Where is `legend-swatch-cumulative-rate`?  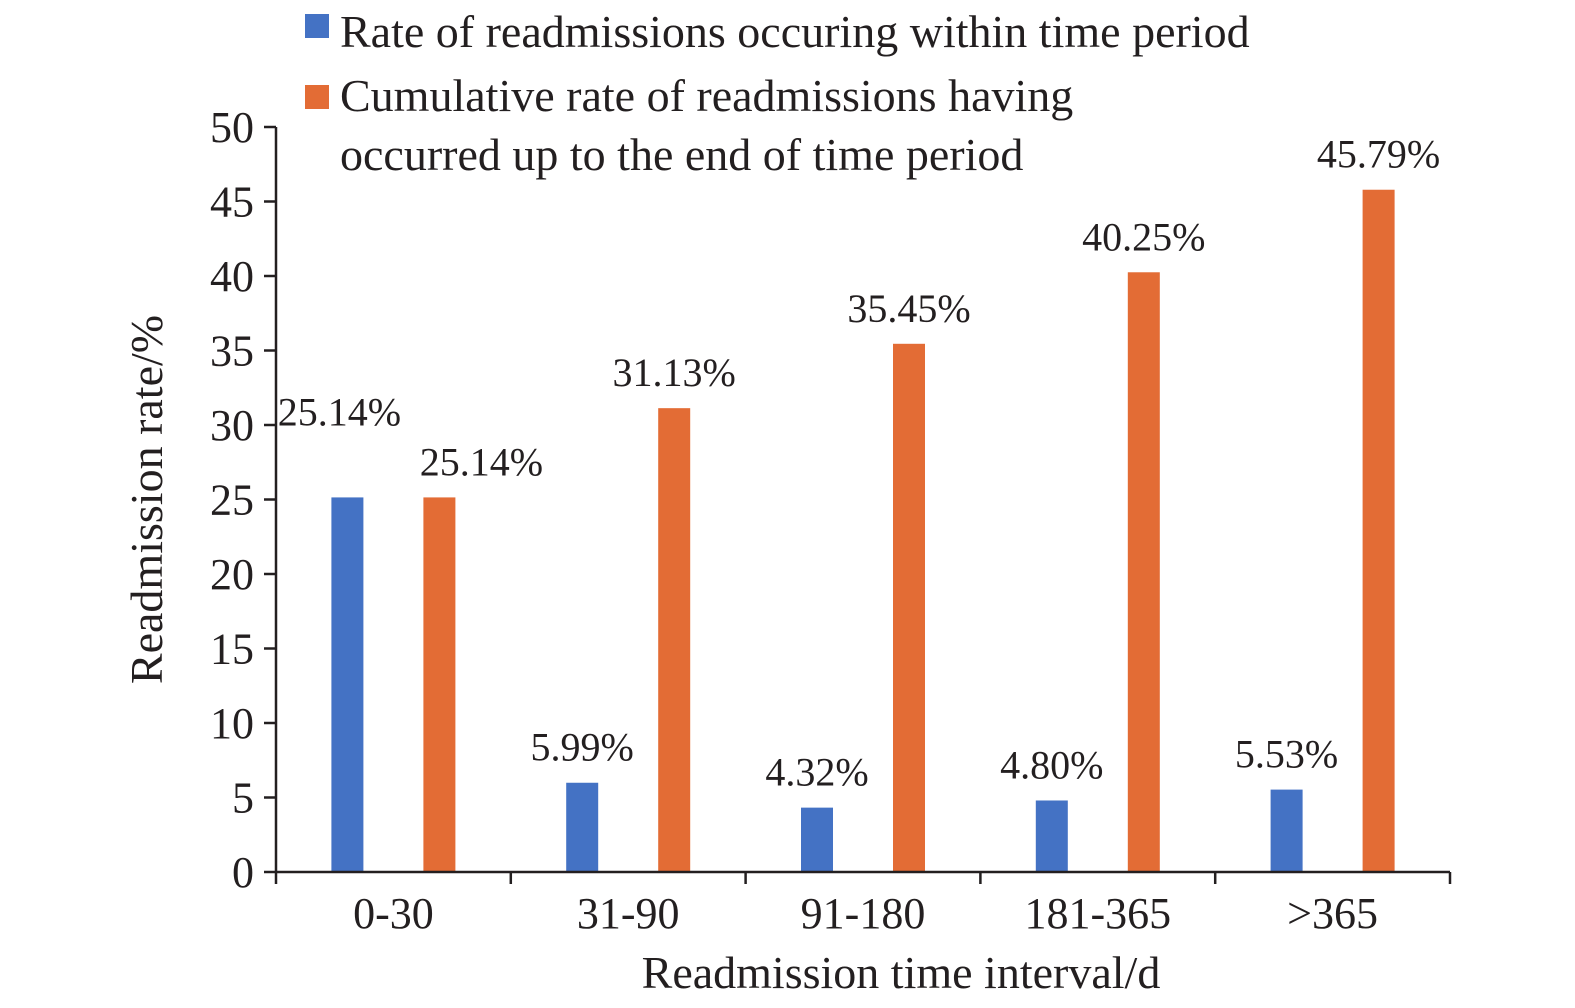 legend-swatch-cumulative-rate is located at coordinates (317, 97).